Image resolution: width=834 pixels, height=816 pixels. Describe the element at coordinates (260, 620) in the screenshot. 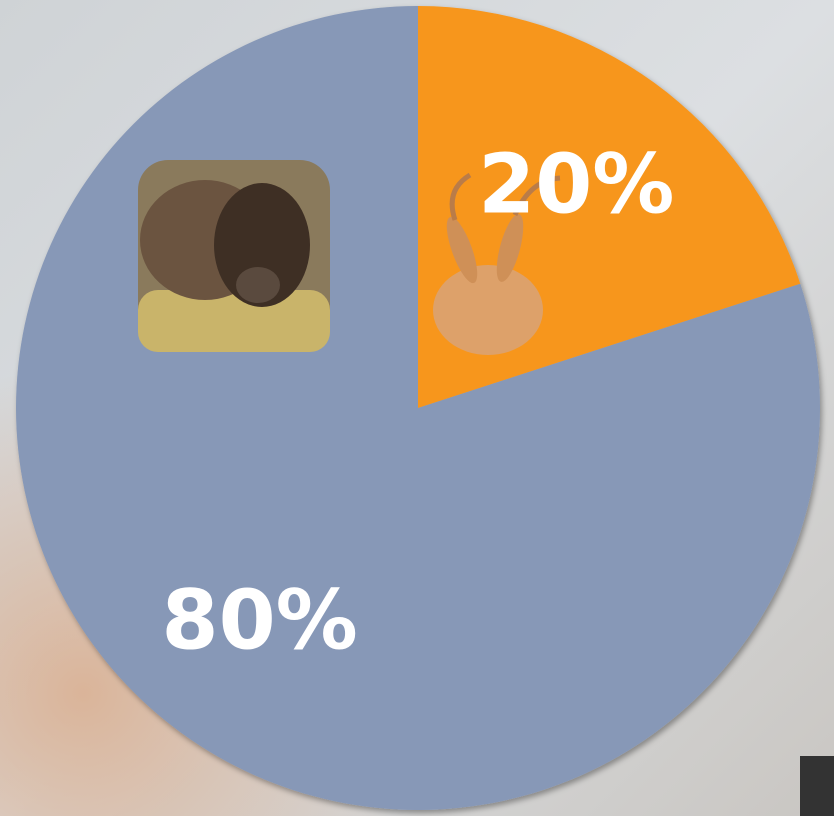

I see `value-label: 80%` at that location.